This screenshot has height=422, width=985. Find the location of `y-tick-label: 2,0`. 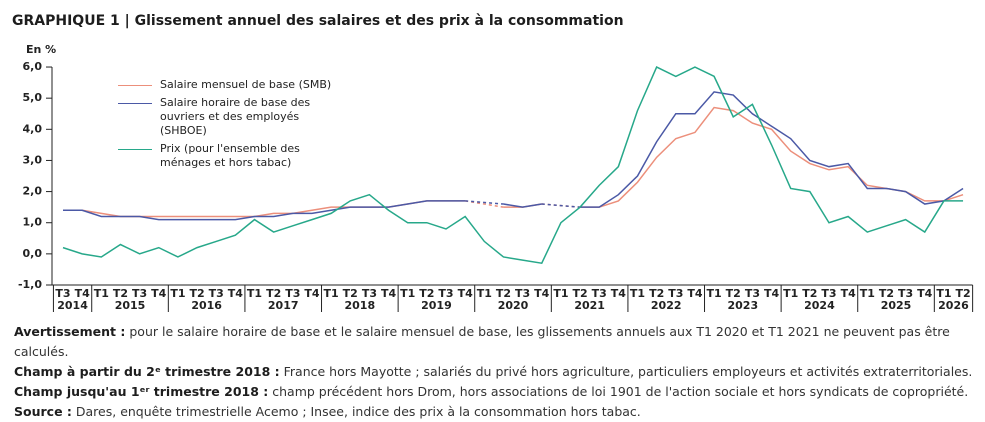

y-tick-label: 2,0 is located at coordinates (33, 191).